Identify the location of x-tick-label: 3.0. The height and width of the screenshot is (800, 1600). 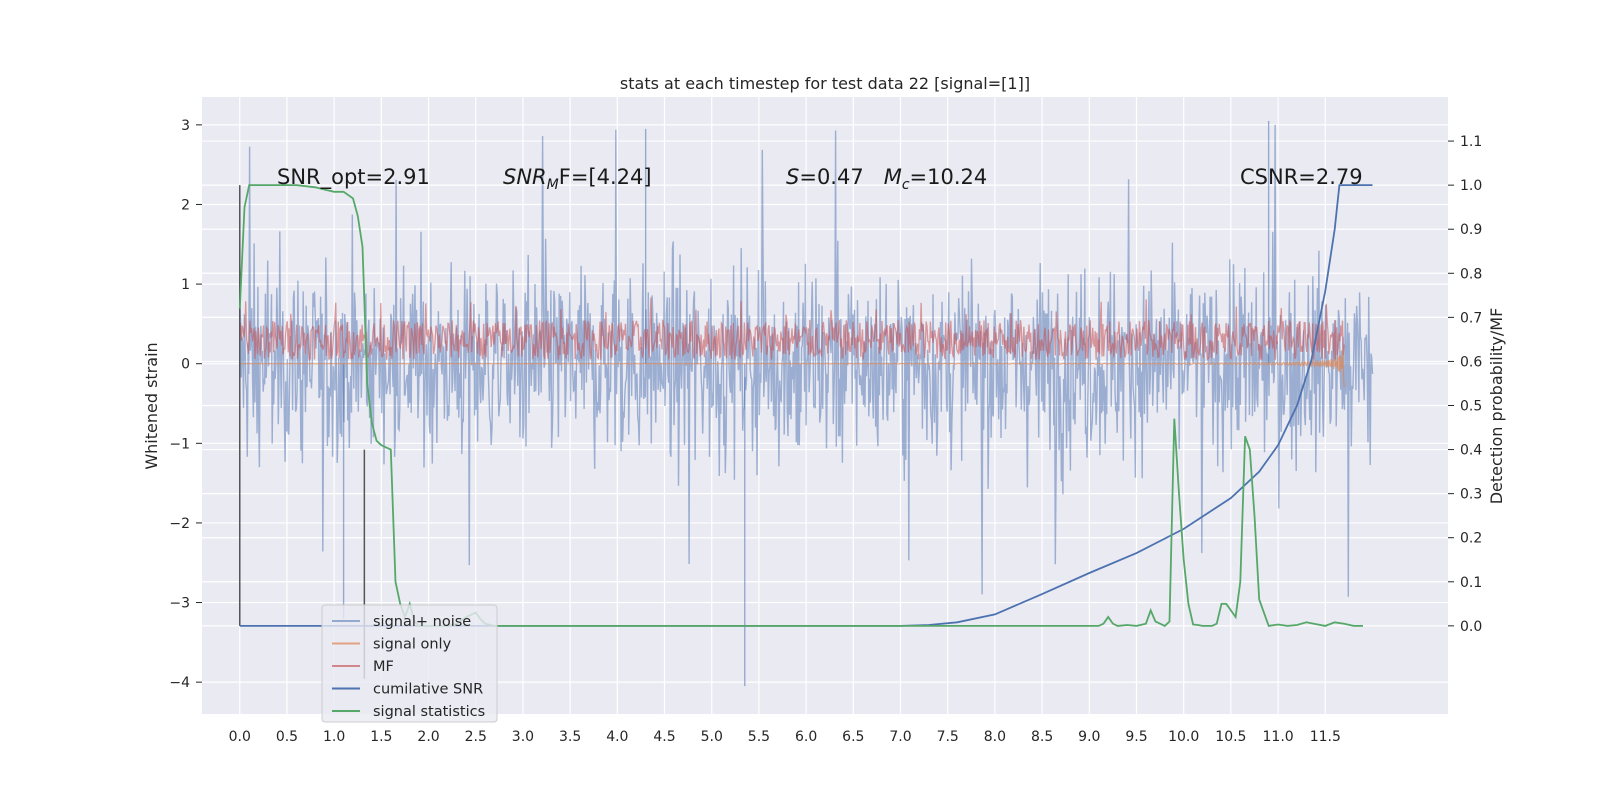
(523, 737).